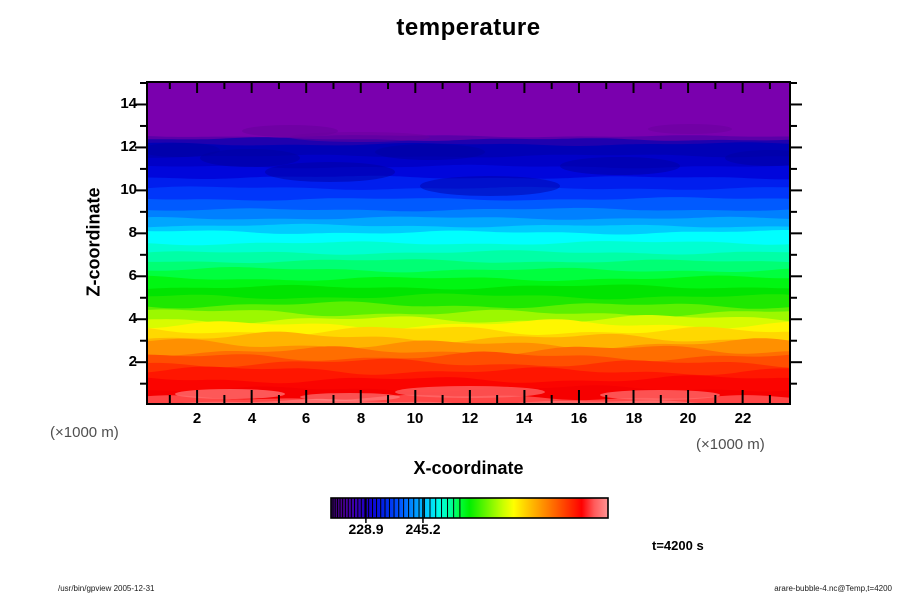  I want to click on x-tick-label: 16, so click(579, 418).